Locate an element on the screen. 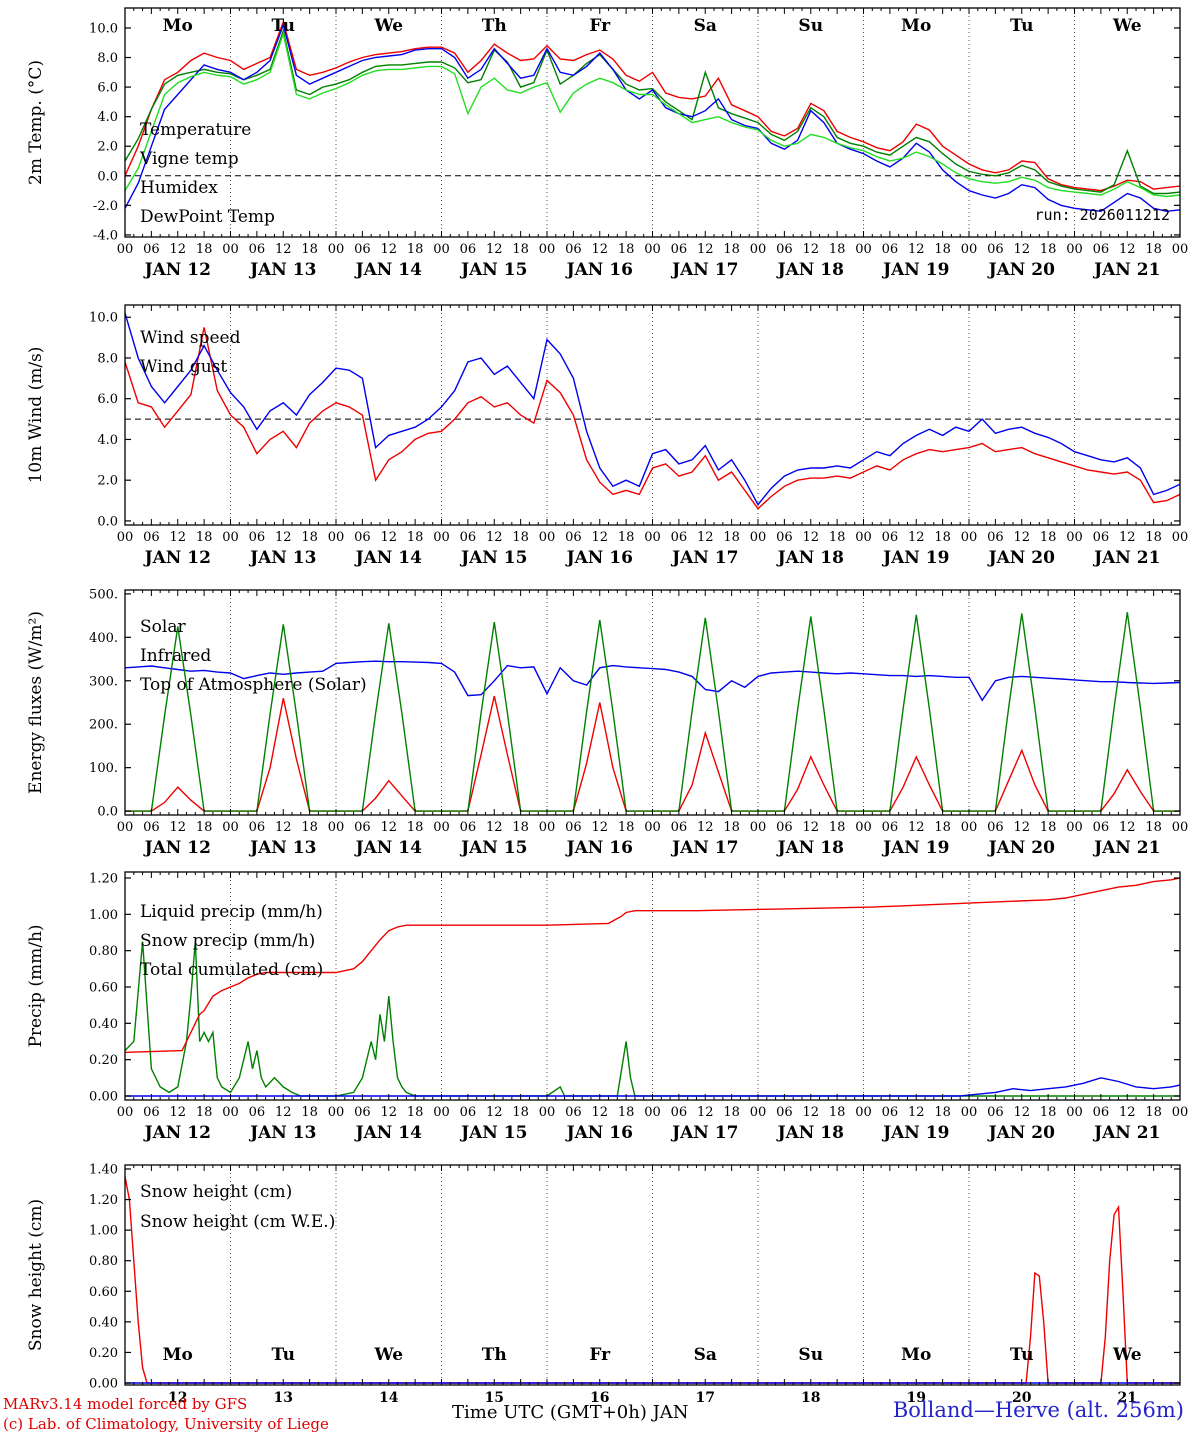 This screenshot has width=1194, height=1440. y-tick-label: 0.0 is located at coordinates (107, 812).